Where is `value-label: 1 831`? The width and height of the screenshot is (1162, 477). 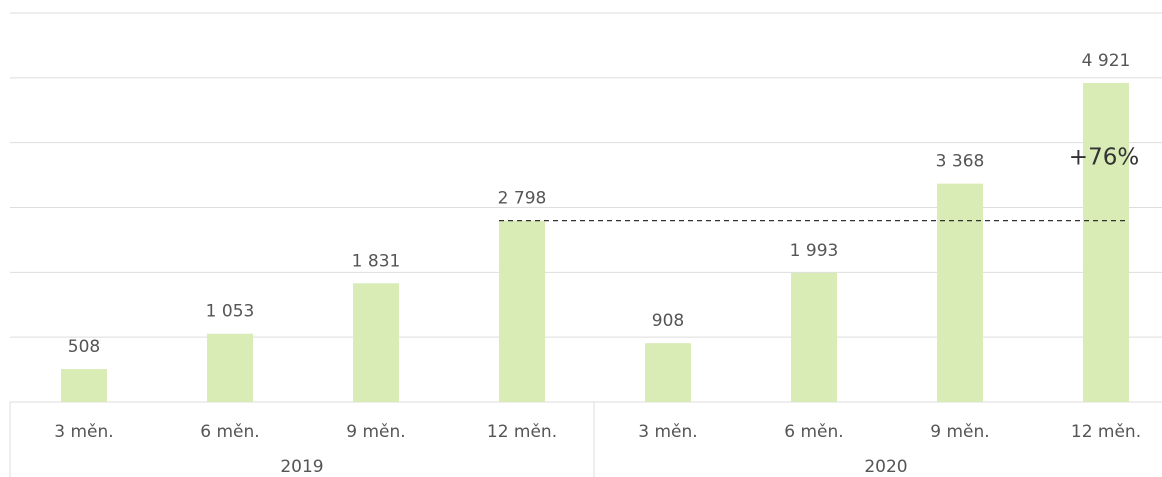
value-label: 1 831 is located at coordinates (376, 261).